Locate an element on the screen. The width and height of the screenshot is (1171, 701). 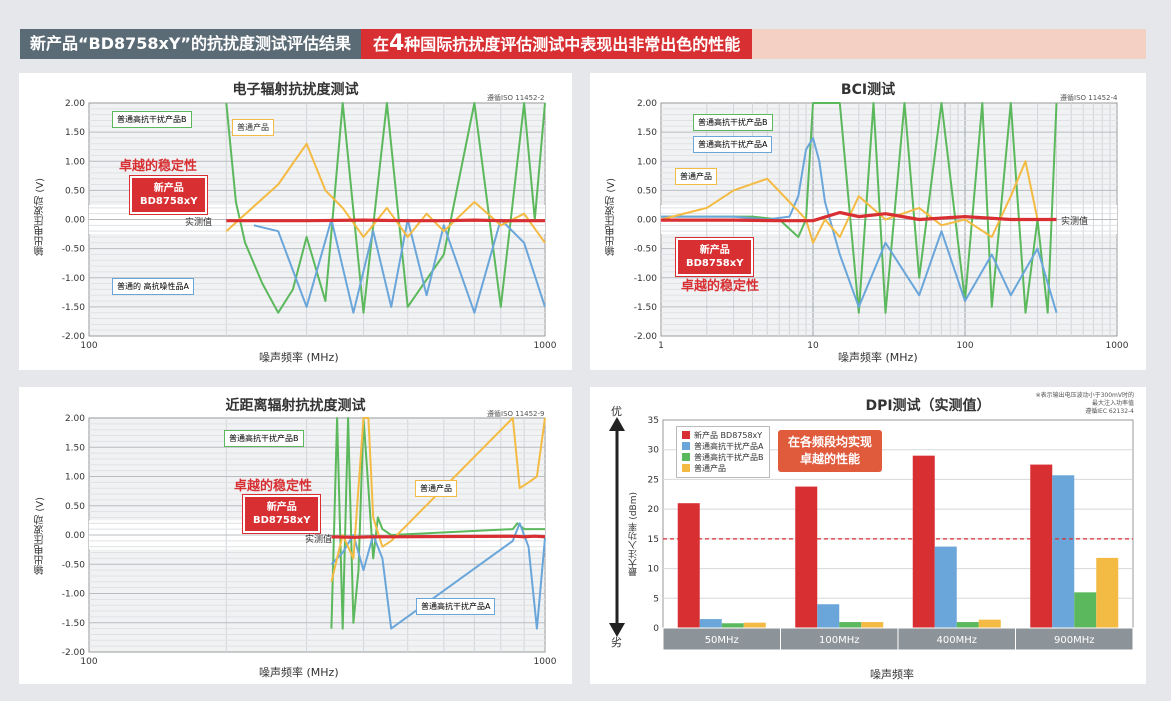
y-tick-label: 30 is located at coordinates (654, 451).